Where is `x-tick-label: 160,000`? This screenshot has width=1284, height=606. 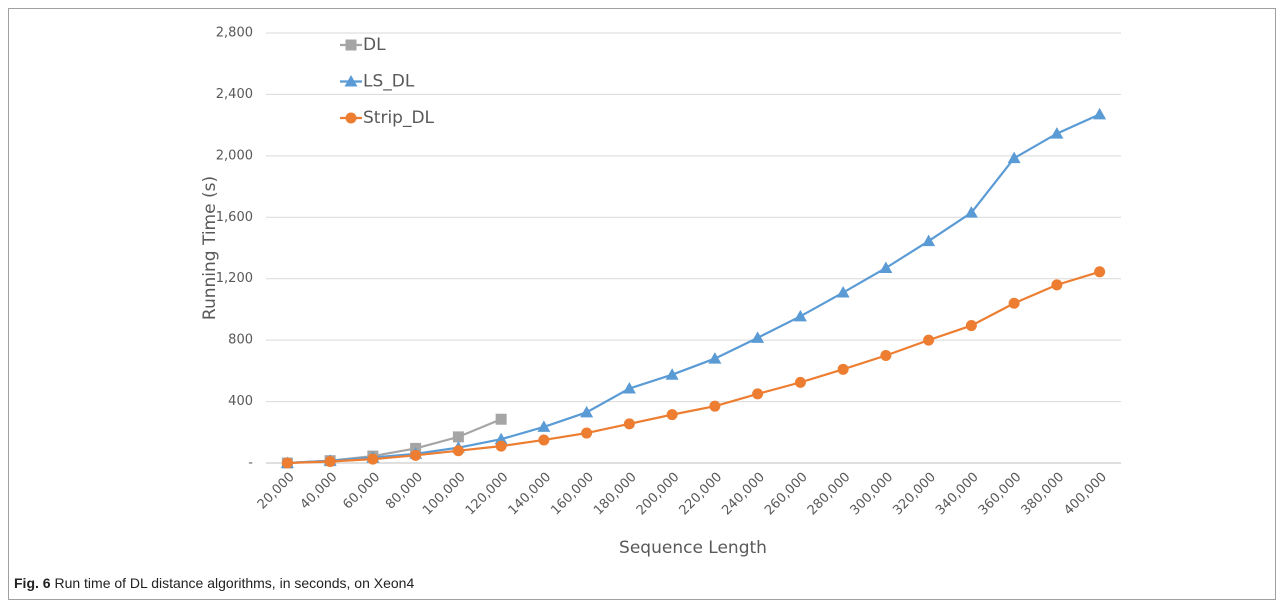 x-tick-label: 160,000 is located at coordinates (572, 494).